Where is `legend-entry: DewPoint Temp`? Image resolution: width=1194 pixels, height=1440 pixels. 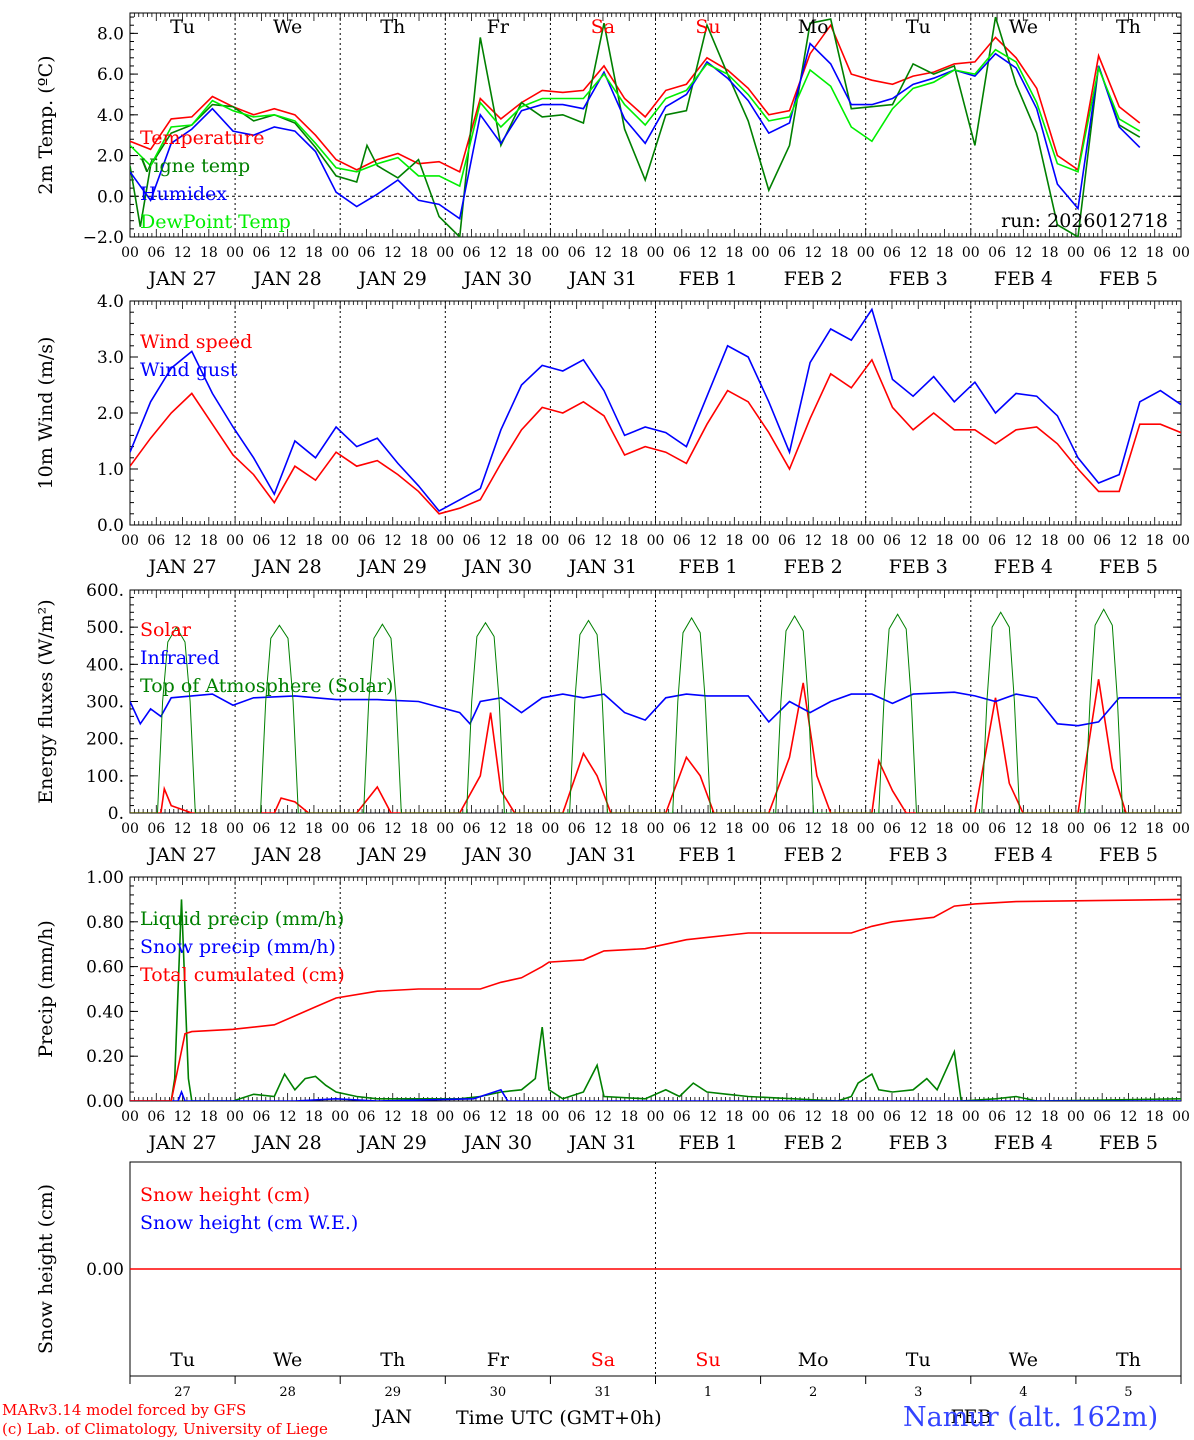
legend-entry: DewPoint Temp is located at coordinates (215, 222).